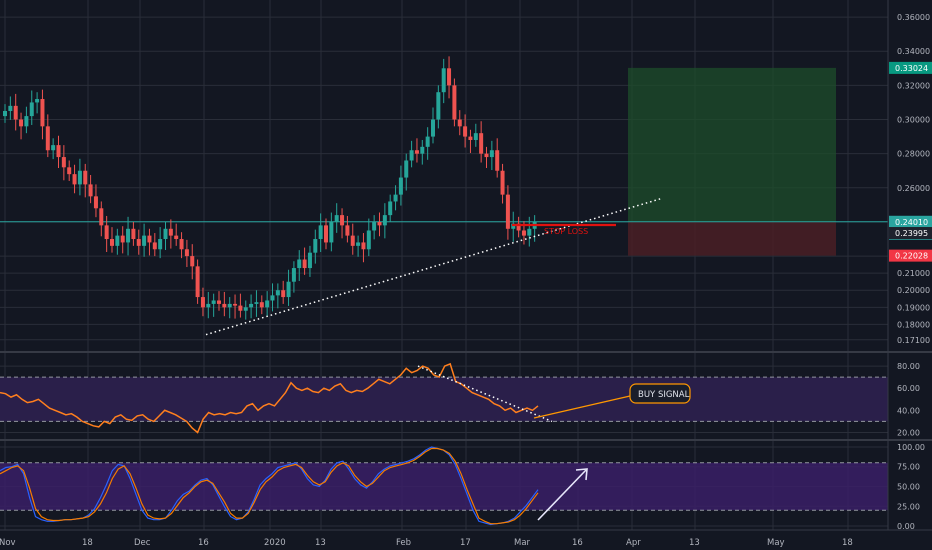  Describe the element at coordinates (660, 393) in the screenshot. I see `buy-signal-box` at that location.